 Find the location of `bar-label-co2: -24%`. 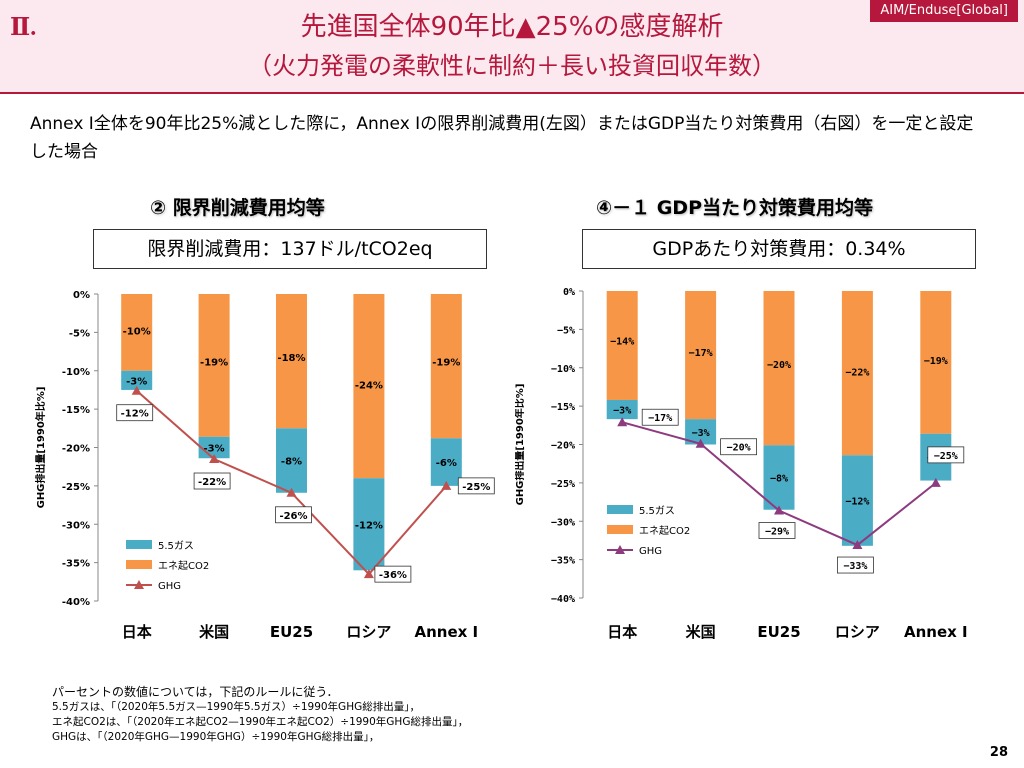

bar-label-co2: -24% is located at coordinates (369, 385).